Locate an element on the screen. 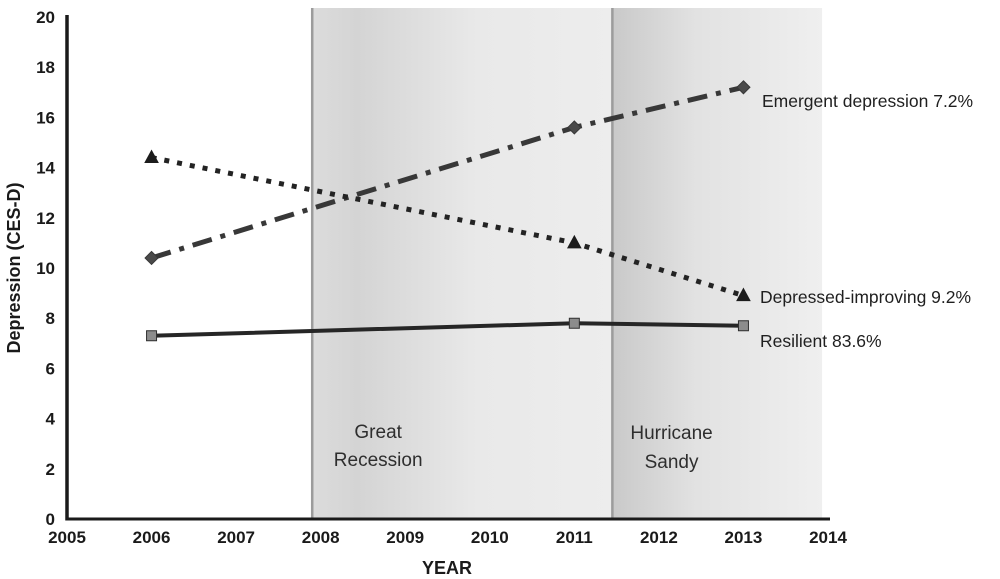 This screenshot has width=1000, height=579. series-label-depressed-improving: Depressed-improving 9.2% is located at coordinates (865, 297).